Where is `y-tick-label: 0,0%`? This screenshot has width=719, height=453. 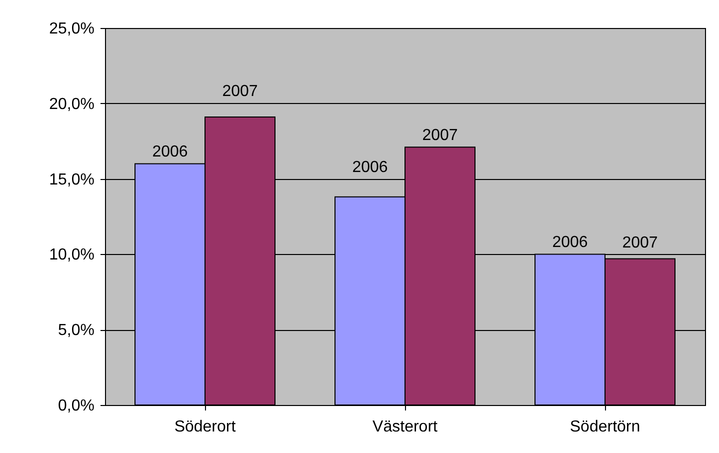
y-tick-label: 0,0% is located at coordinates (76, 406).